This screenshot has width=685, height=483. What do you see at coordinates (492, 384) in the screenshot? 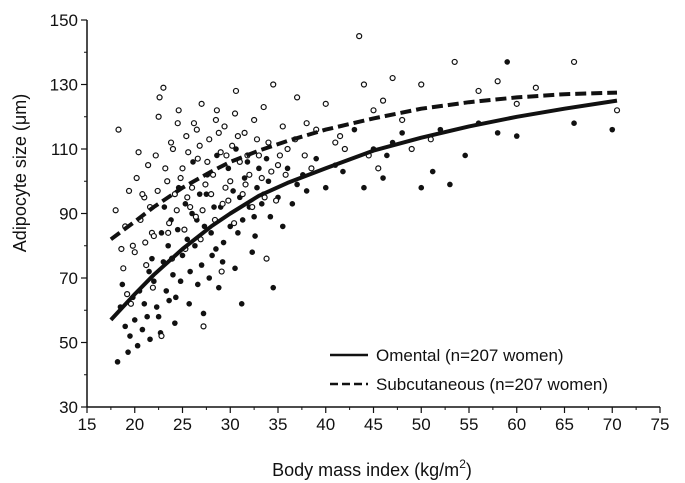
I see `legend-label-subcutaneous: Subcutaneous (n=207 women)` at bounding box center [492, 384].